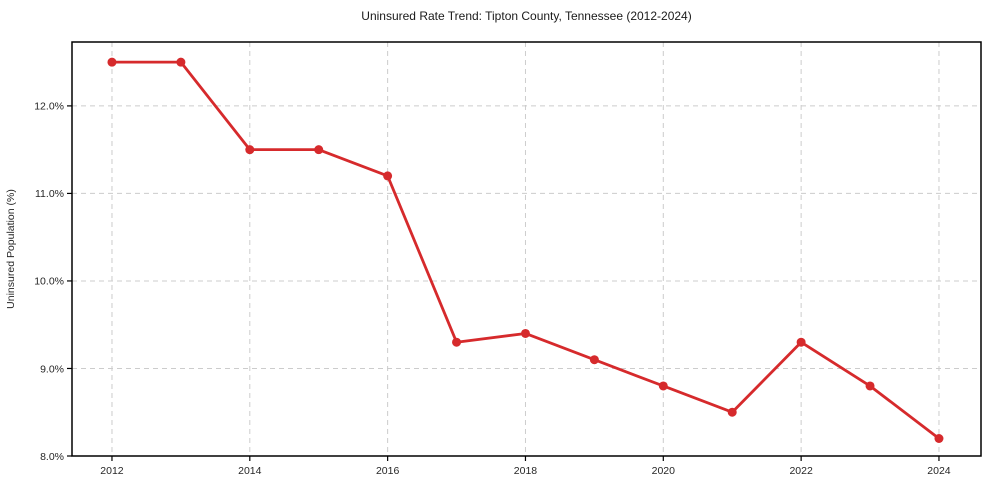 The height and width of the screenshot is (490, 989). What do you see at coordinates (49, 194) in the screenshot?
I see `y-tick-label: 11.0%` at bounding box center [49, 194].